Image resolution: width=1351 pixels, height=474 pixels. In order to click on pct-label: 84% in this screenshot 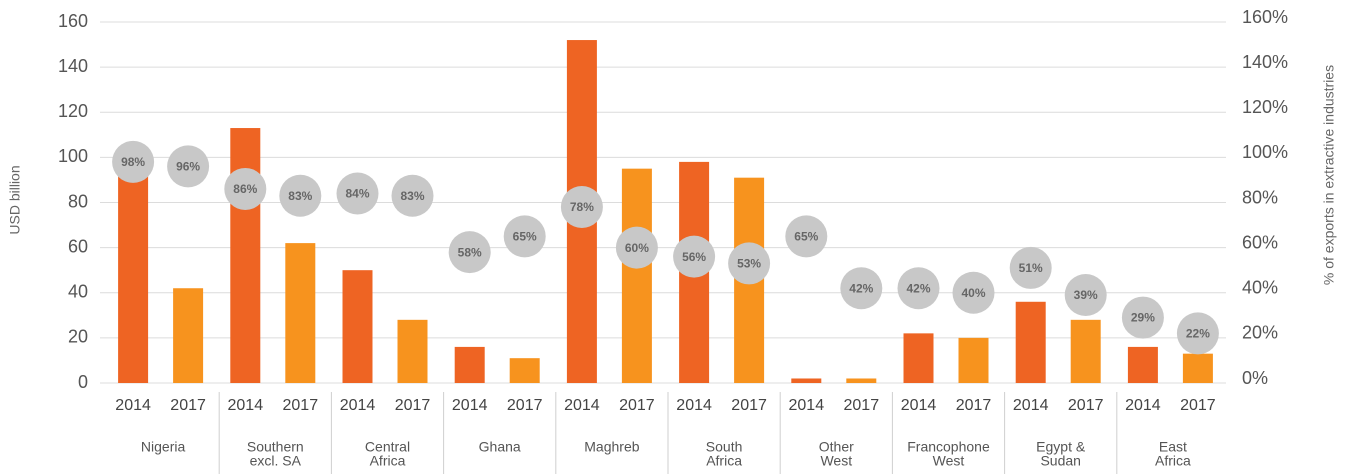, I will do `click(357, 194)`.